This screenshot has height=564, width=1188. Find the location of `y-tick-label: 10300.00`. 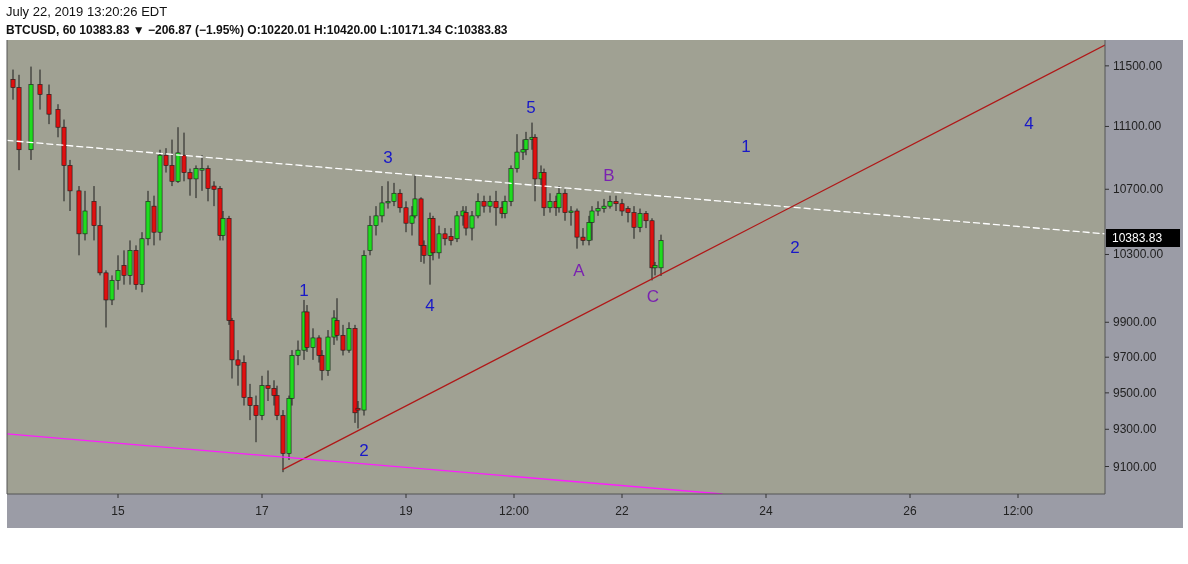

y-tick-label: 10300.00 is located at coordinates (1138, 254).